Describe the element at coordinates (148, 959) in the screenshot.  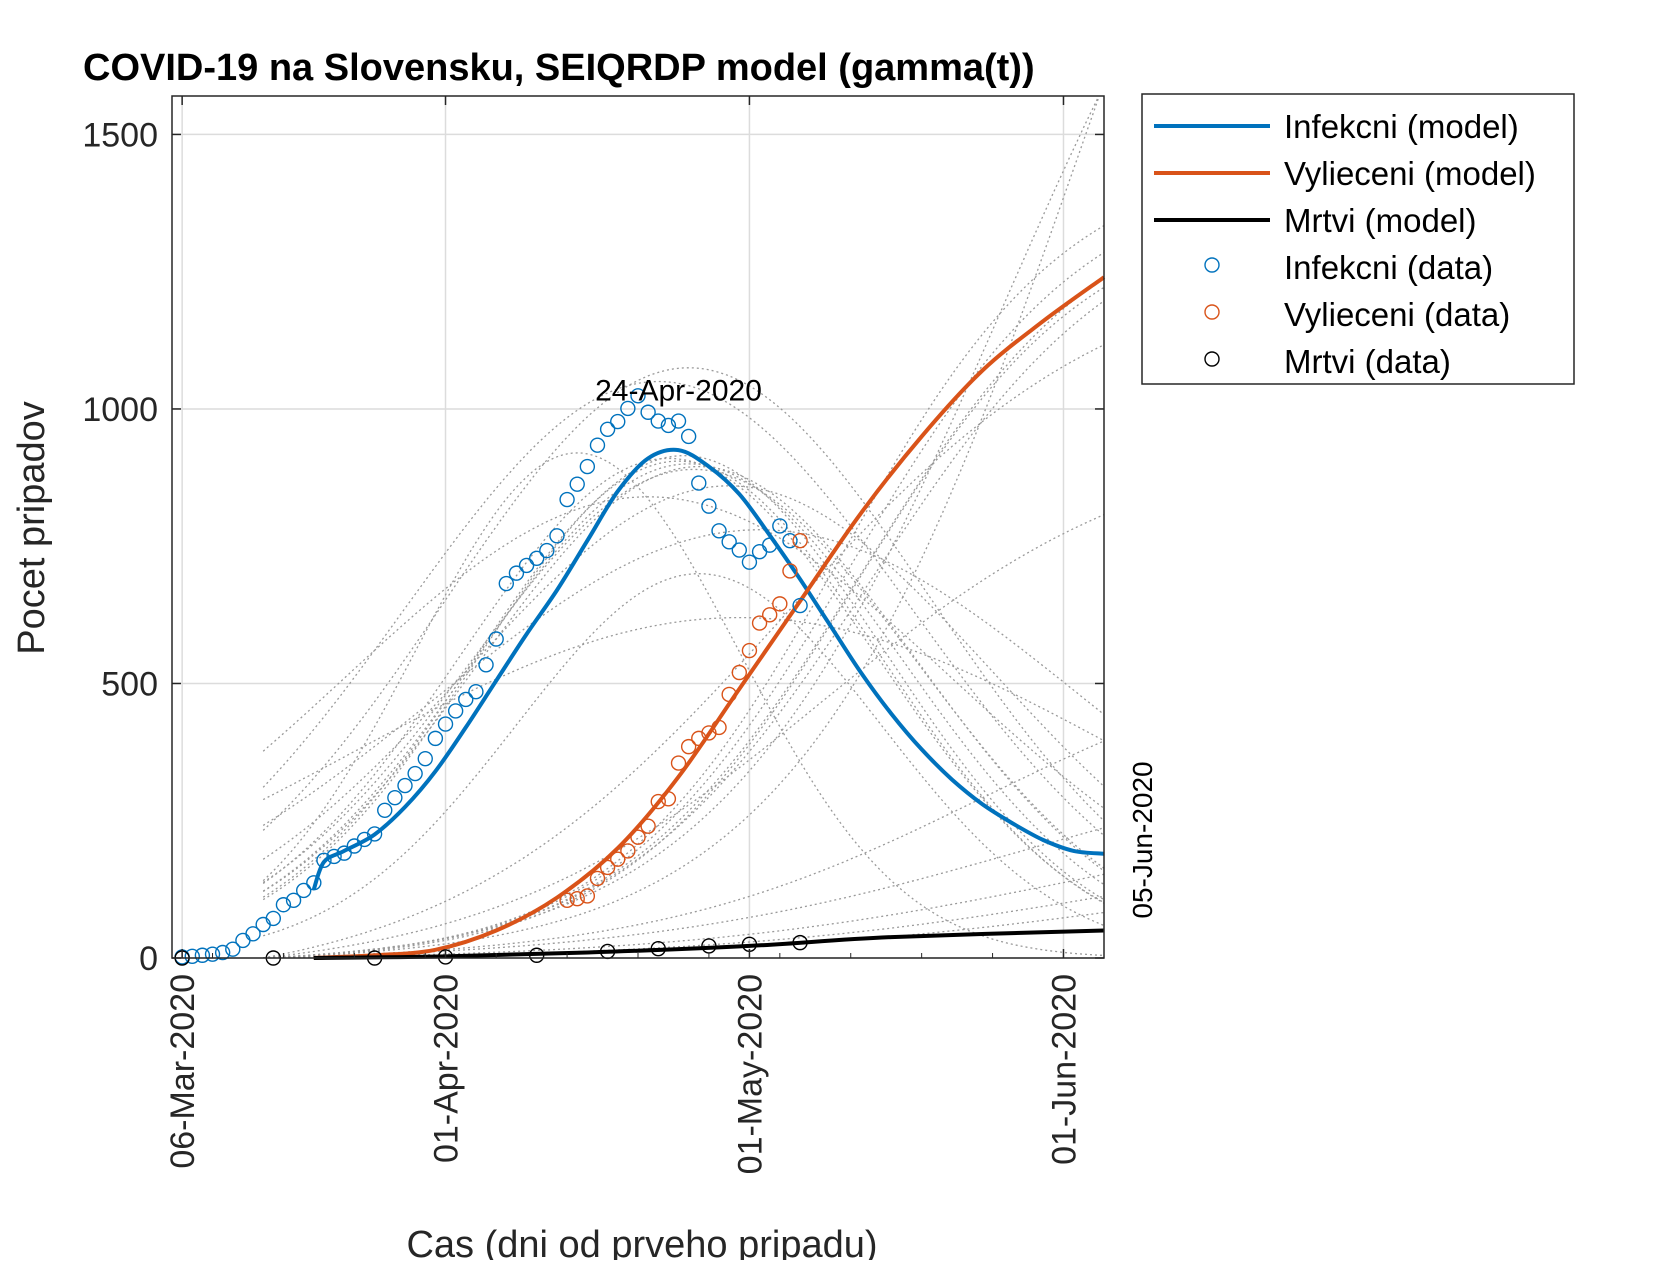
I see `y-tick-label: 0` at that location.